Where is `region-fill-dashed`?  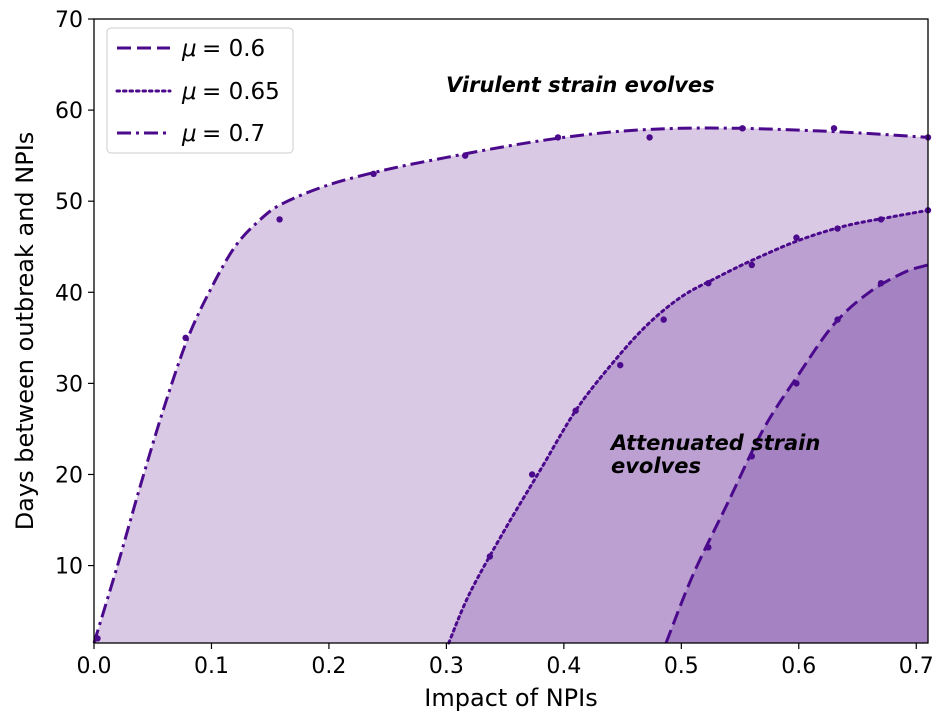 region-fill-dashed is located at coordinates (797, 453).